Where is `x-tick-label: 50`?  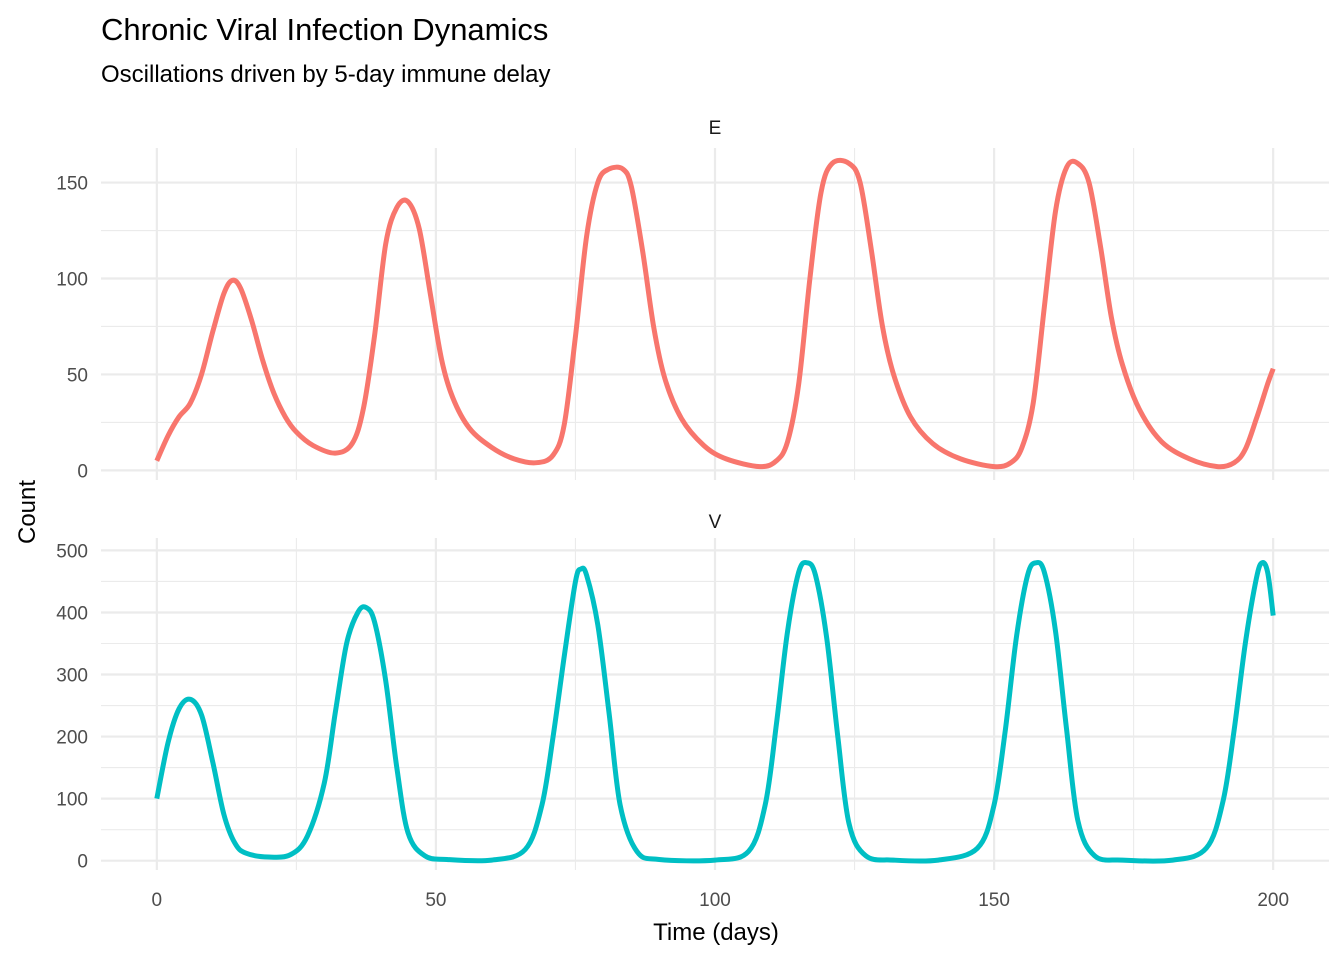 x-tick-label: 50 is located at coordinates (435, 900).